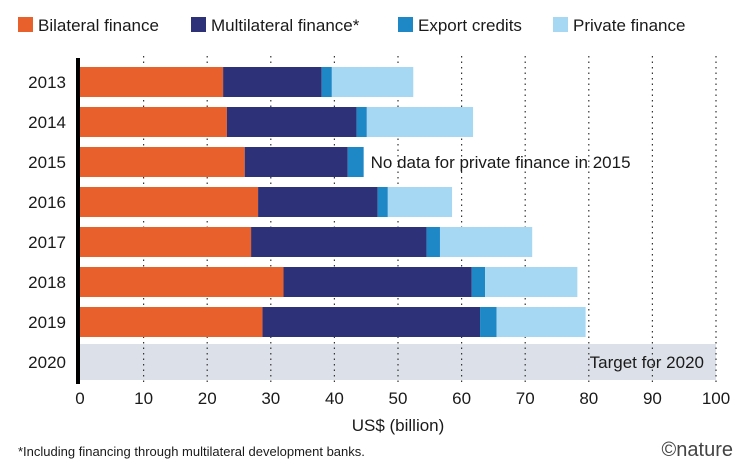 The width and height of the screenshot is (751, 475). What do you see at coordinates (398, 398) in the screenshot?
I see `x-tick-label-50: 50` at bounding box center [398, 398].